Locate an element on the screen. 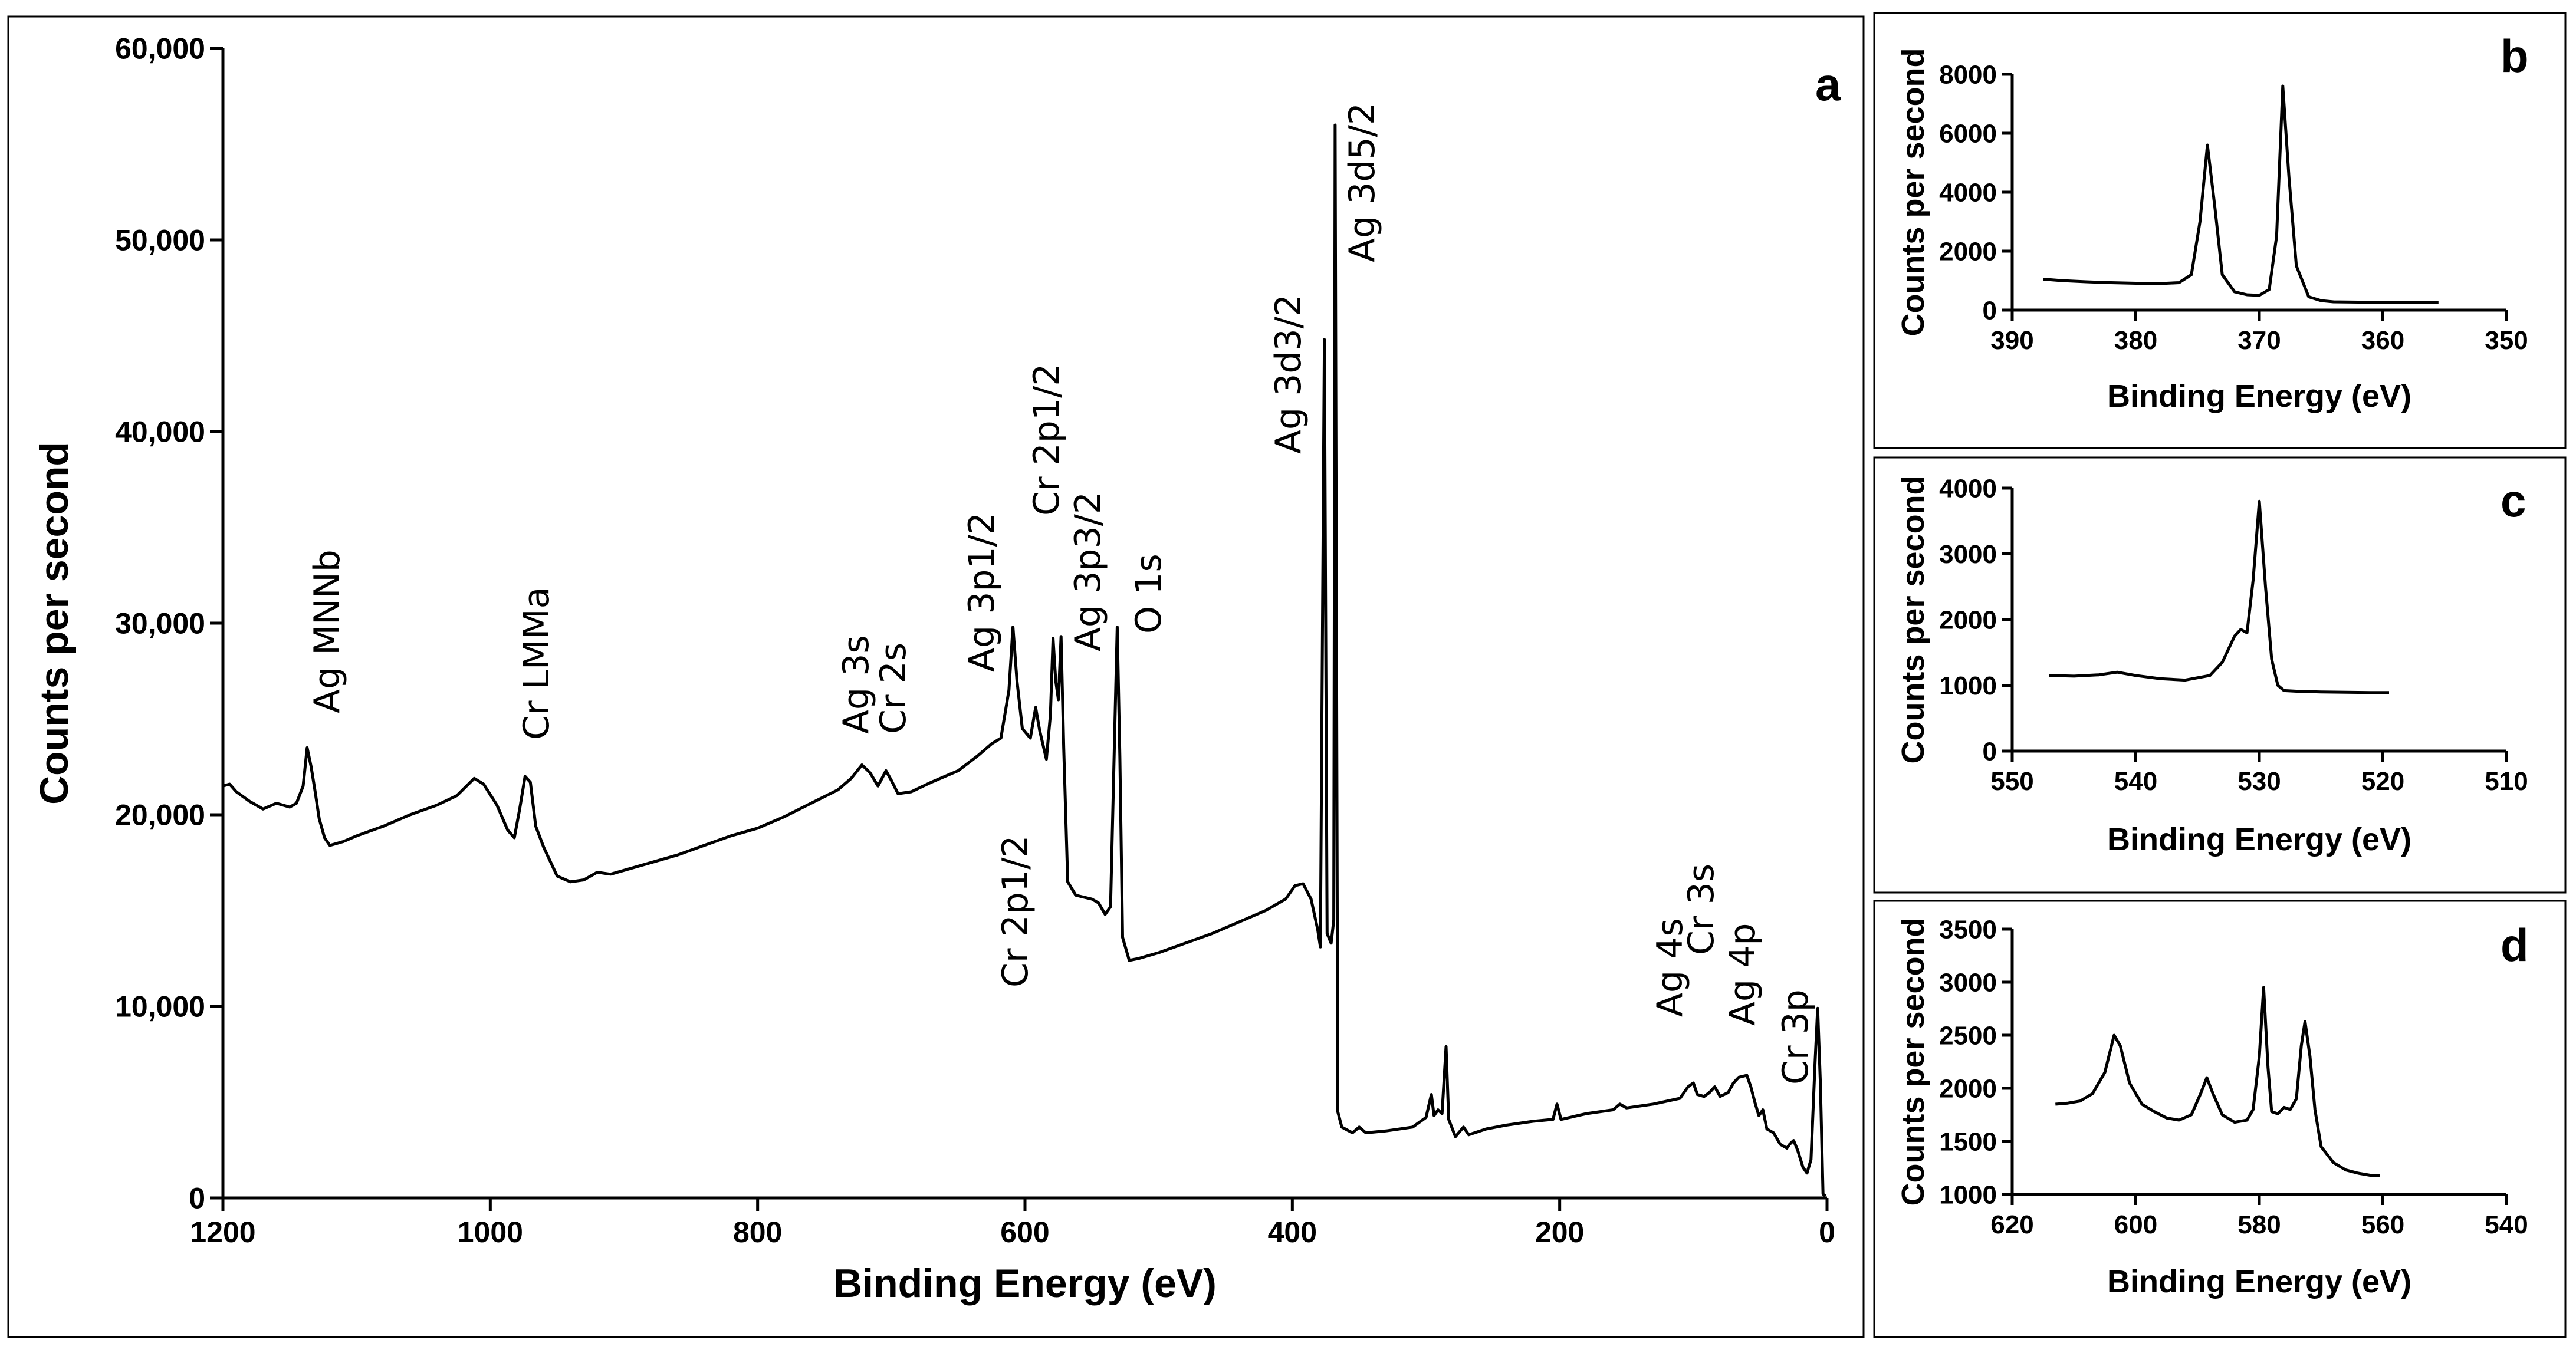 Image resolution: width=2576 pixels, height=1353 pixels. panel-a-x-tick-label: 1000 is located at coordinates (491, 1232).